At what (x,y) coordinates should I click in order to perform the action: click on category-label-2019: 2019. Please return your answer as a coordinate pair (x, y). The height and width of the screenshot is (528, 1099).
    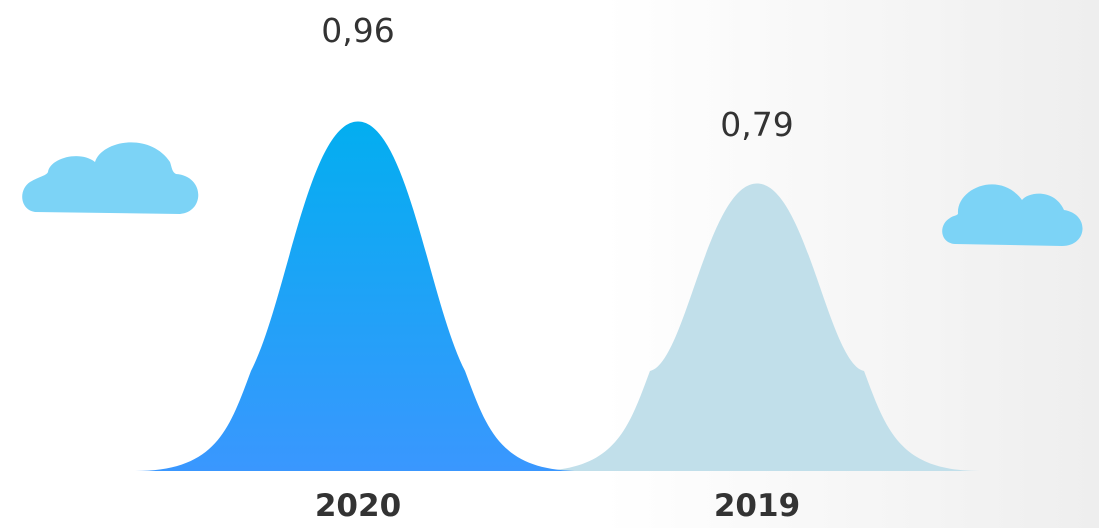
    Looking at the image, I should click on (757, 506).